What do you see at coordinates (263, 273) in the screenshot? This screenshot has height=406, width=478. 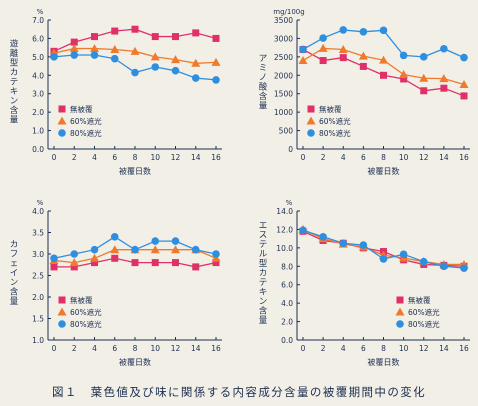 I see `y-axis-title: エステル型カテキン含量` at bounding box center [263, 273].